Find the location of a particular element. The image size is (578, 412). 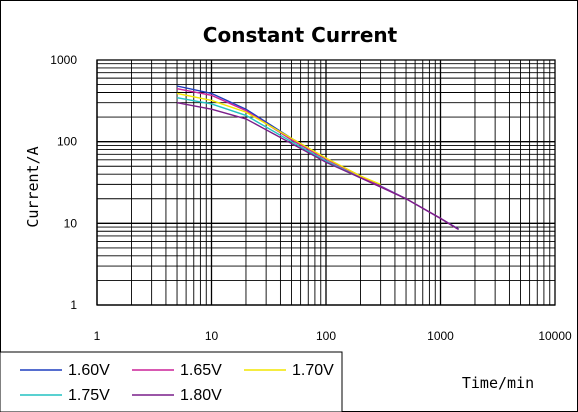

x-tick-label: 1000 is located at coordinates (440, 336).